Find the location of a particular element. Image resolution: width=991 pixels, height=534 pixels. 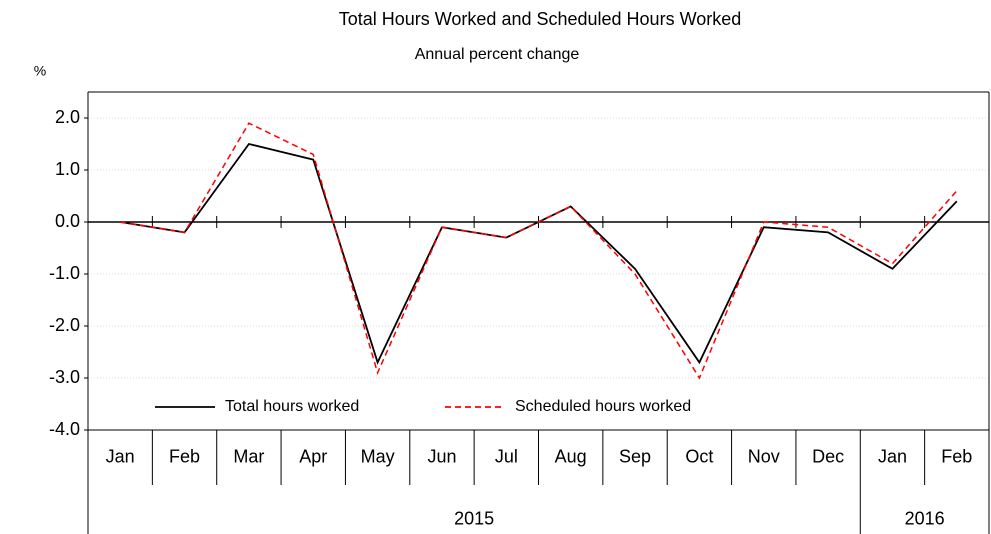

y-tick-label: -1.0 is located at coordinates (64, 273).